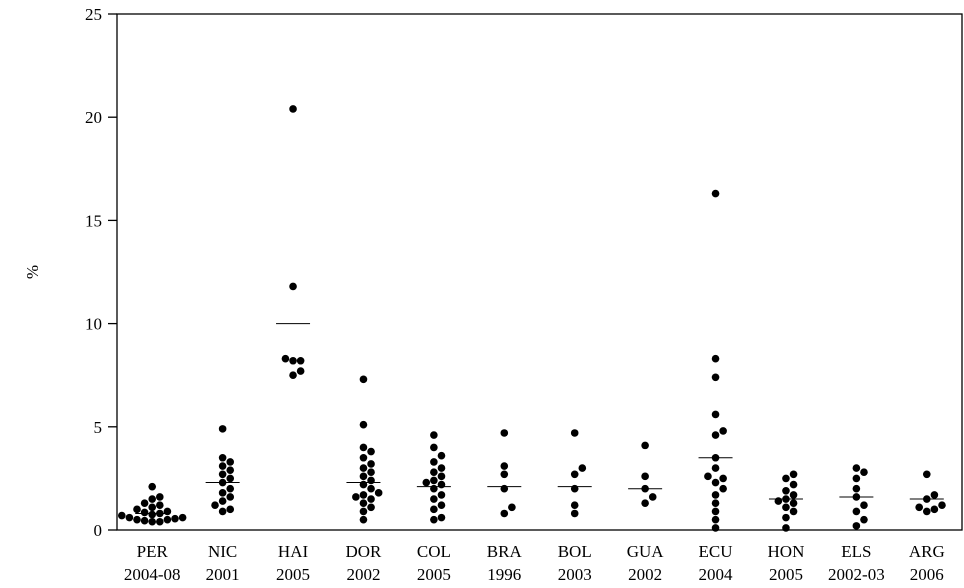  Describe the element at coordinates (98, 427) in the screenshot. I see `y-tick-label-1: 5` at that location.